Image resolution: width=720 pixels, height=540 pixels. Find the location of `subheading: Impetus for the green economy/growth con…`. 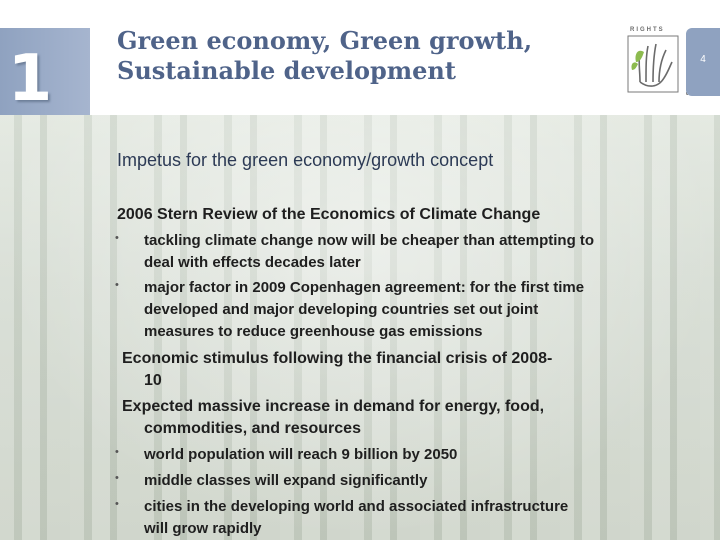

subheading: Impetus for the green economy/growth con… is located at coordinates (305, 160).